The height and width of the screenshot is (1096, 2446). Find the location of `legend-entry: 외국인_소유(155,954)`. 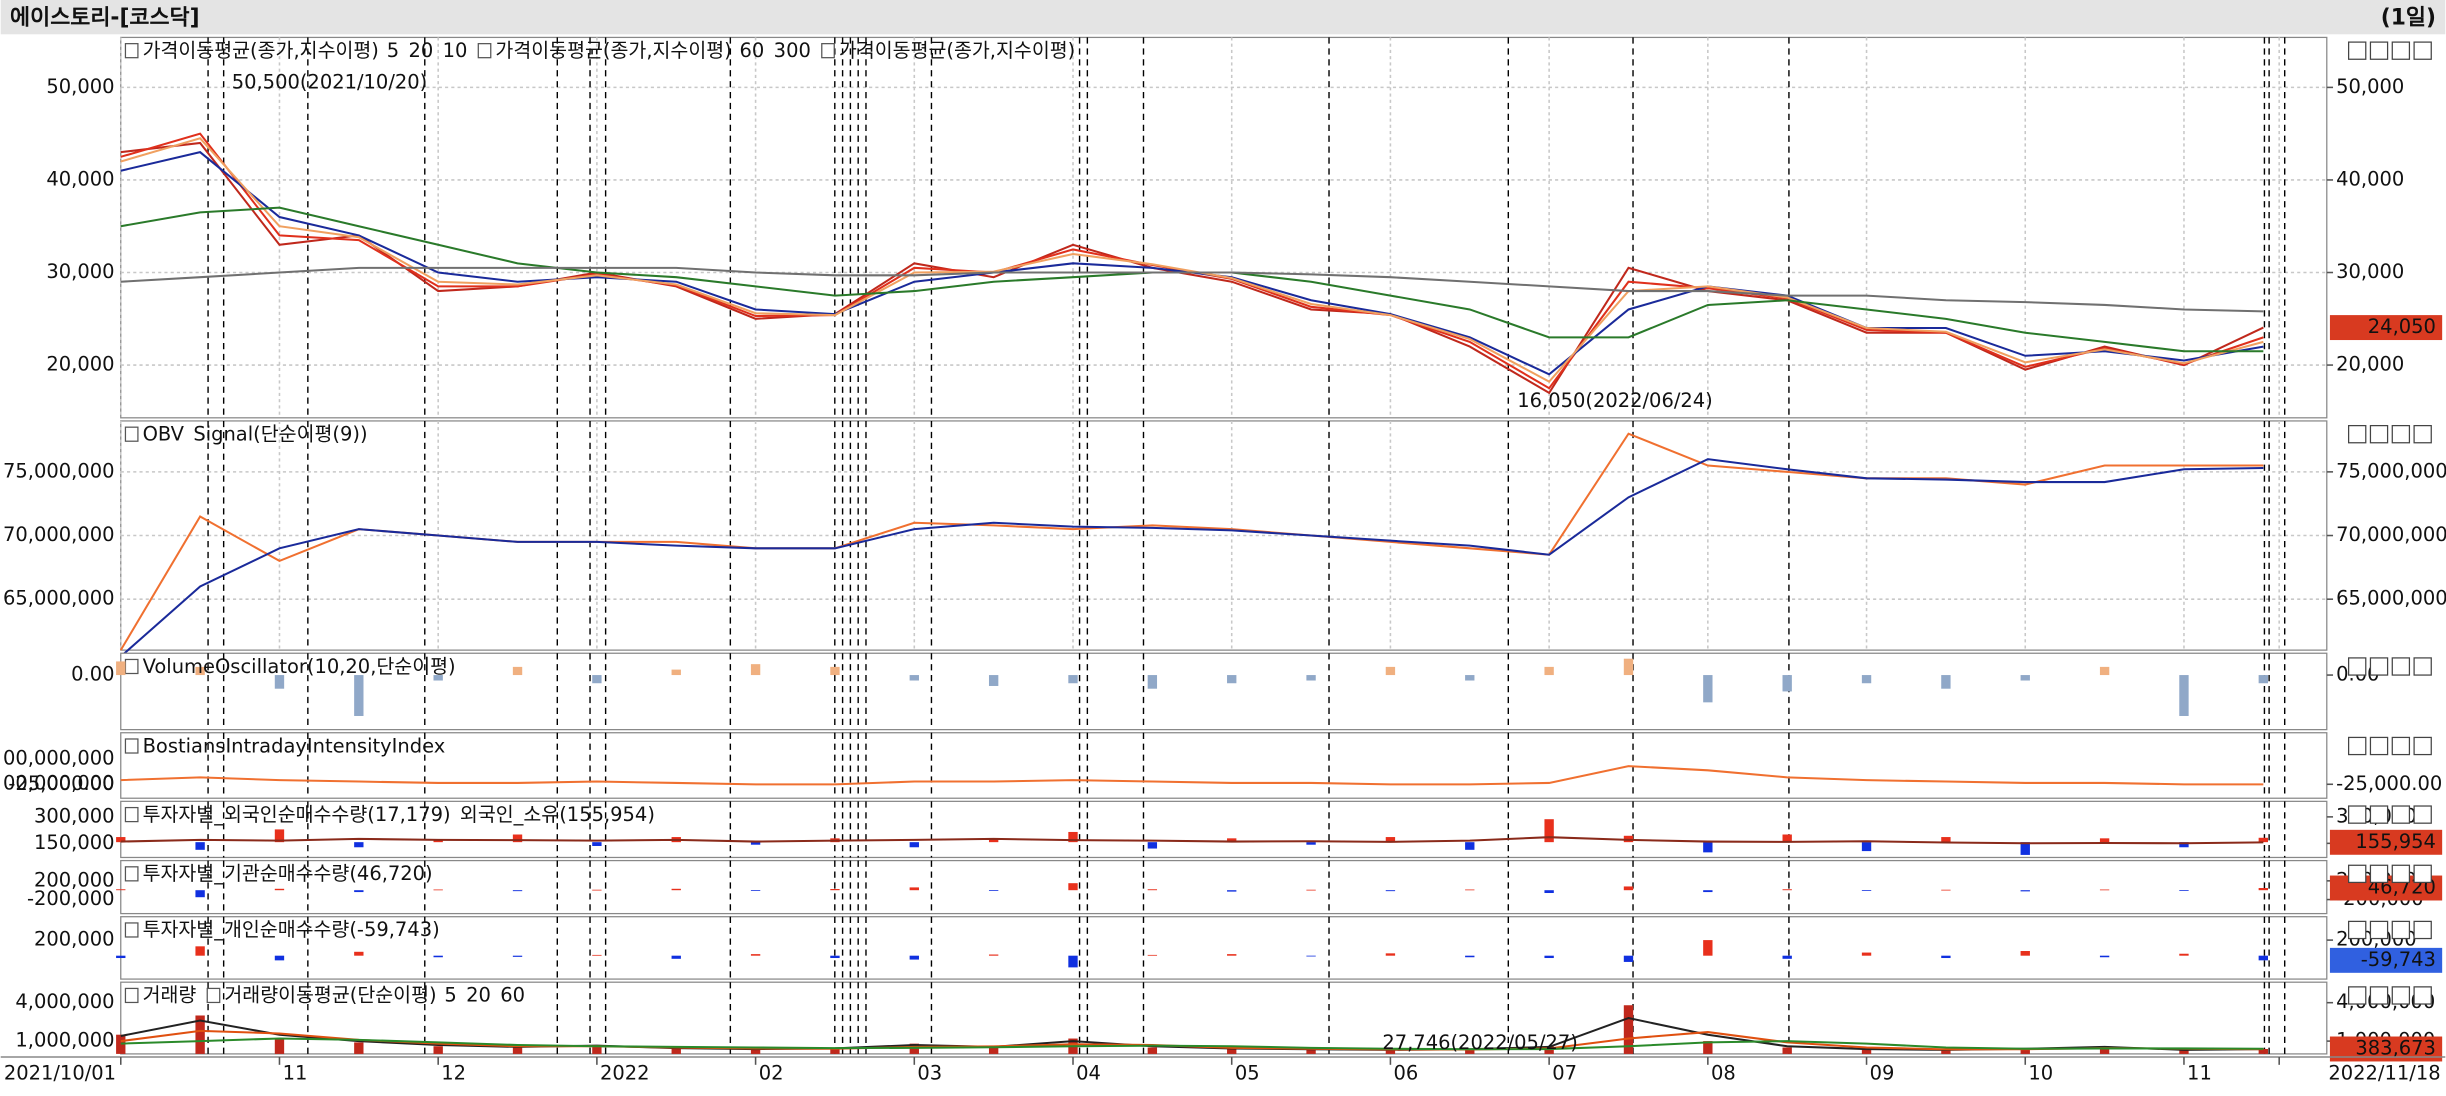

legend-entry: 외국인_소유(155,954) is located at coordinates (557, 814).